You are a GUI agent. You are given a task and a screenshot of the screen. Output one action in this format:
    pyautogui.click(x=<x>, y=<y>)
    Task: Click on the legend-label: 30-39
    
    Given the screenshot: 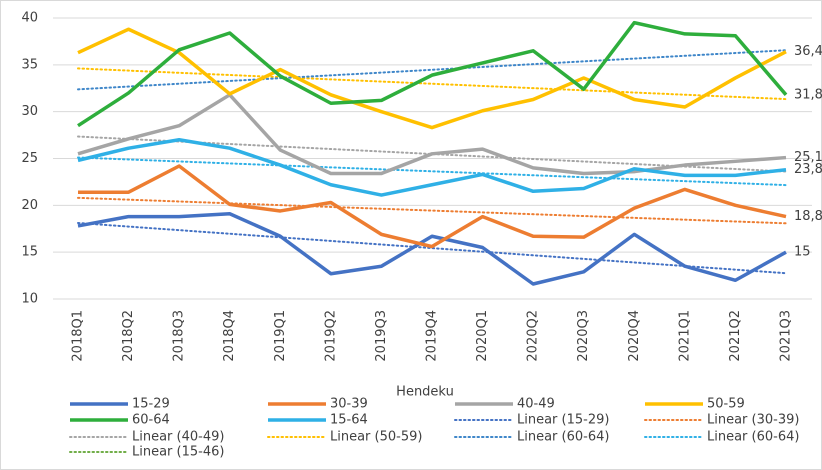 What is the action you would take?
    pyautogui.click(x=349, y=404)
    